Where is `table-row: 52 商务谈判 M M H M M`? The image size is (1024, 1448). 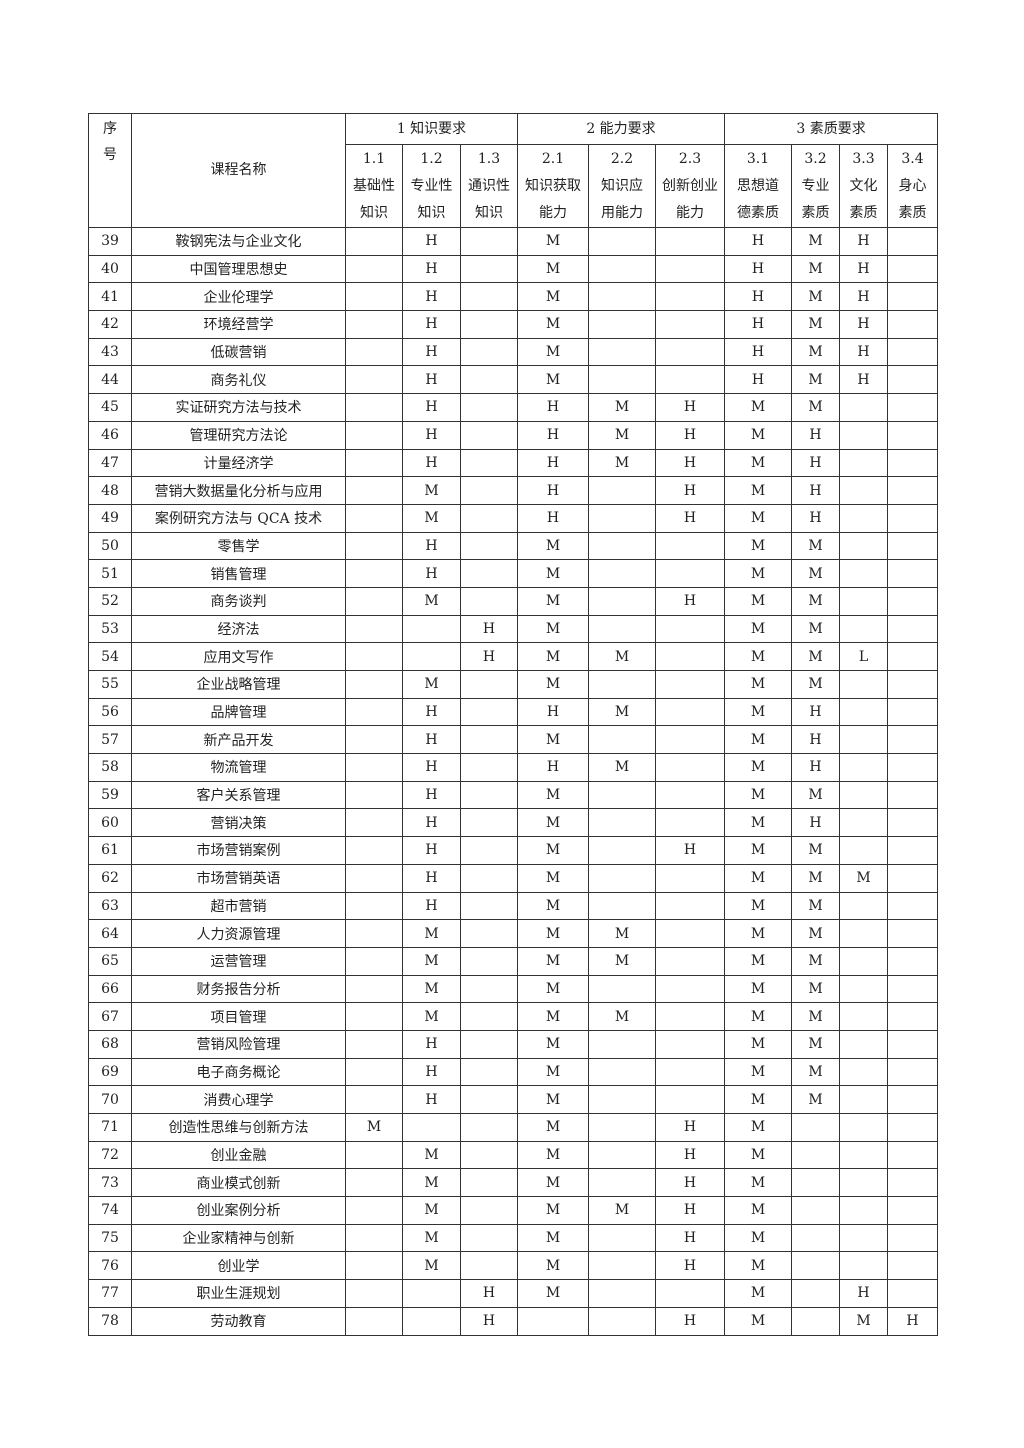 table-row: 52 商务谈判 M M H M M is located at coordinates (513, 601).